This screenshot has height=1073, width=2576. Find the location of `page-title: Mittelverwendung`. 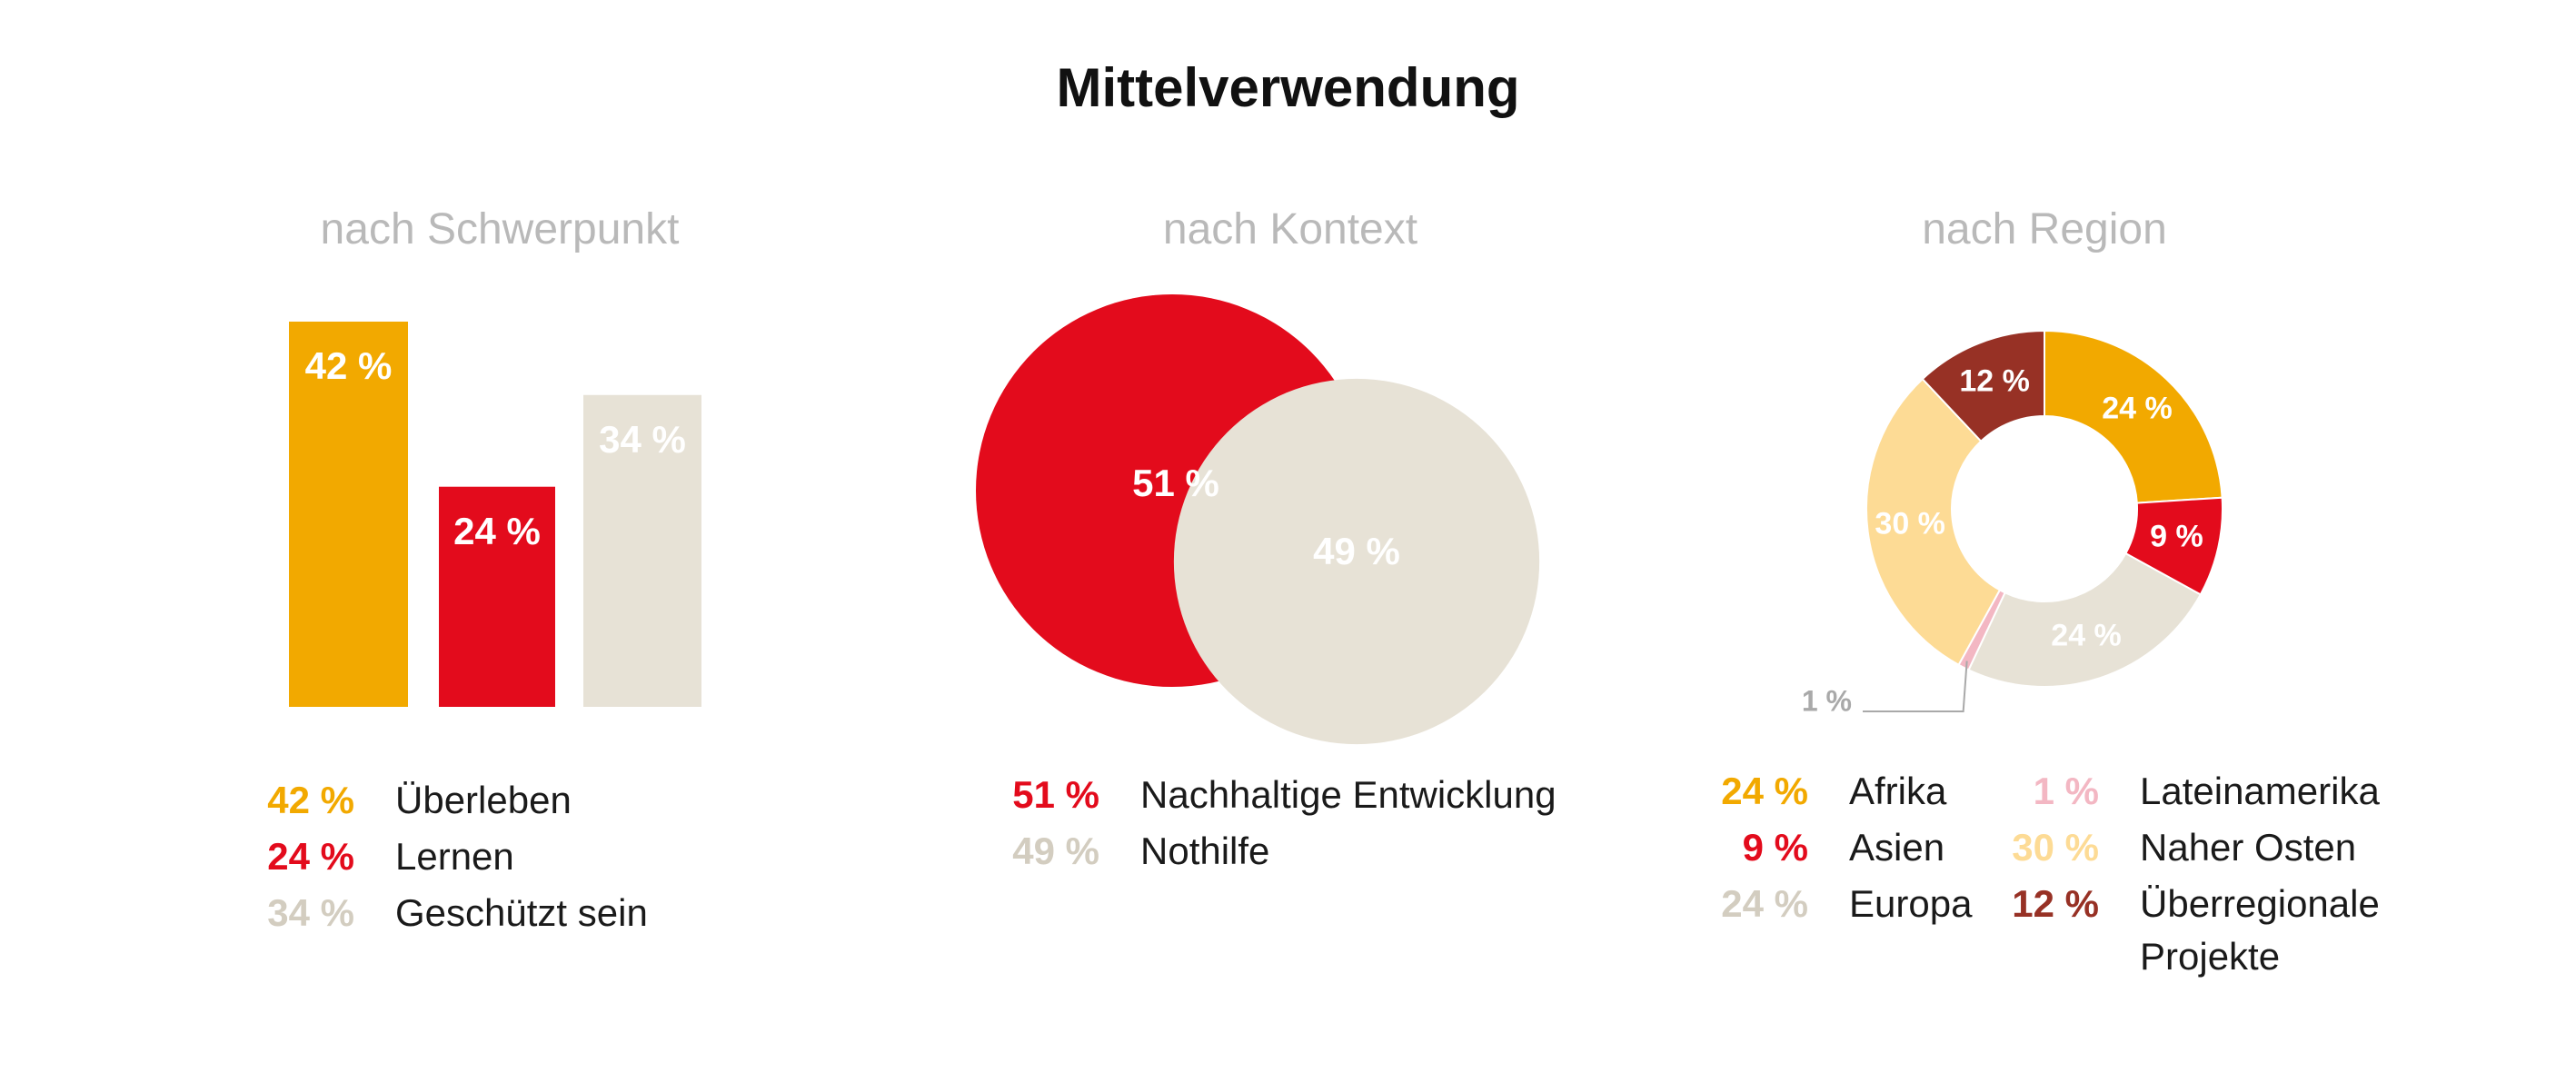

page-title: Mittelverwendung is located at coordinates (1288, 88).